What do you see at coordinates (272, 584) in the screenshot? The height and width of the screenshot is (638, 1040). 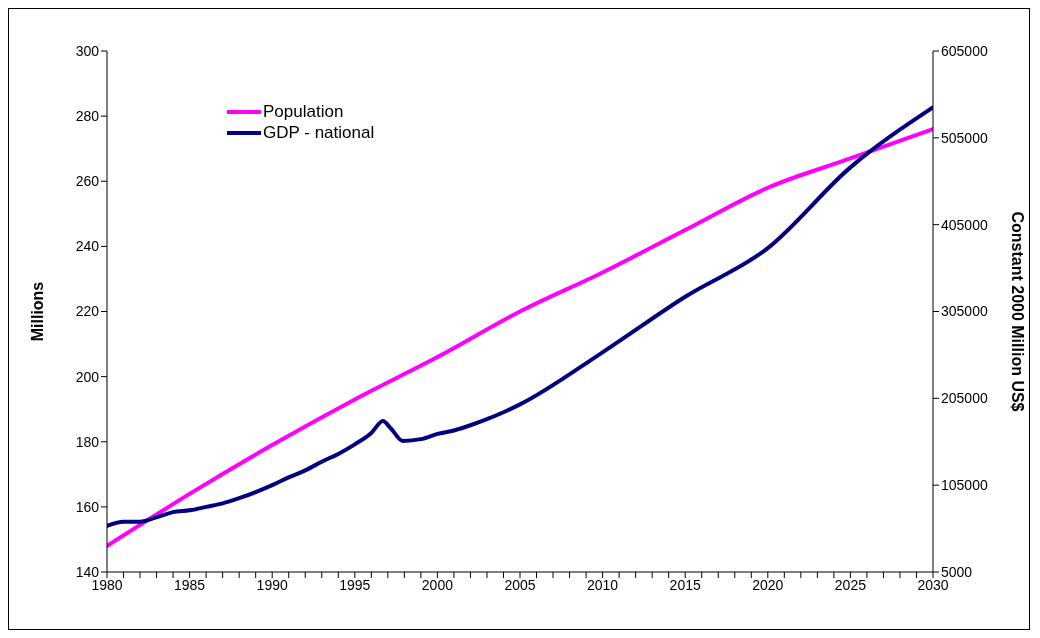 I see `x-tick-label: 1990` at bounding box center [272, 584].